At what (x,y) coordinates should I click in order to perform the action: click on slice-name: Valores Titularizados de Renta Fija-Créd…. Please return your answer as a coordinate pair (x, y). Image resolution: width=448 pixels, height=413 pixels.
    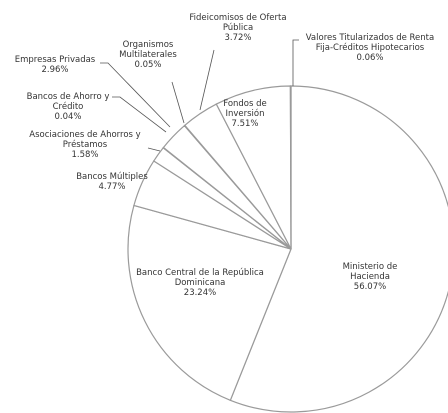
    Looking at the image, I should click on (370, 43).